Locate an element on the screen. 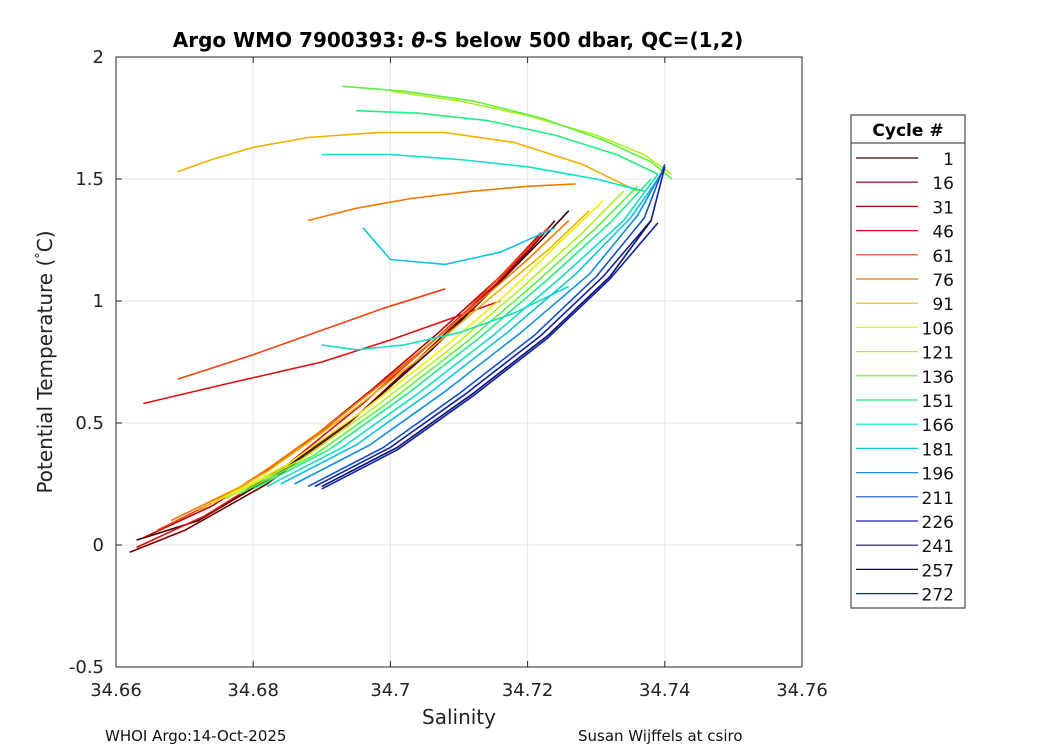 This screenshot has width=1050, height=750. legend-label: 226 is located at coordinates (938, 523).